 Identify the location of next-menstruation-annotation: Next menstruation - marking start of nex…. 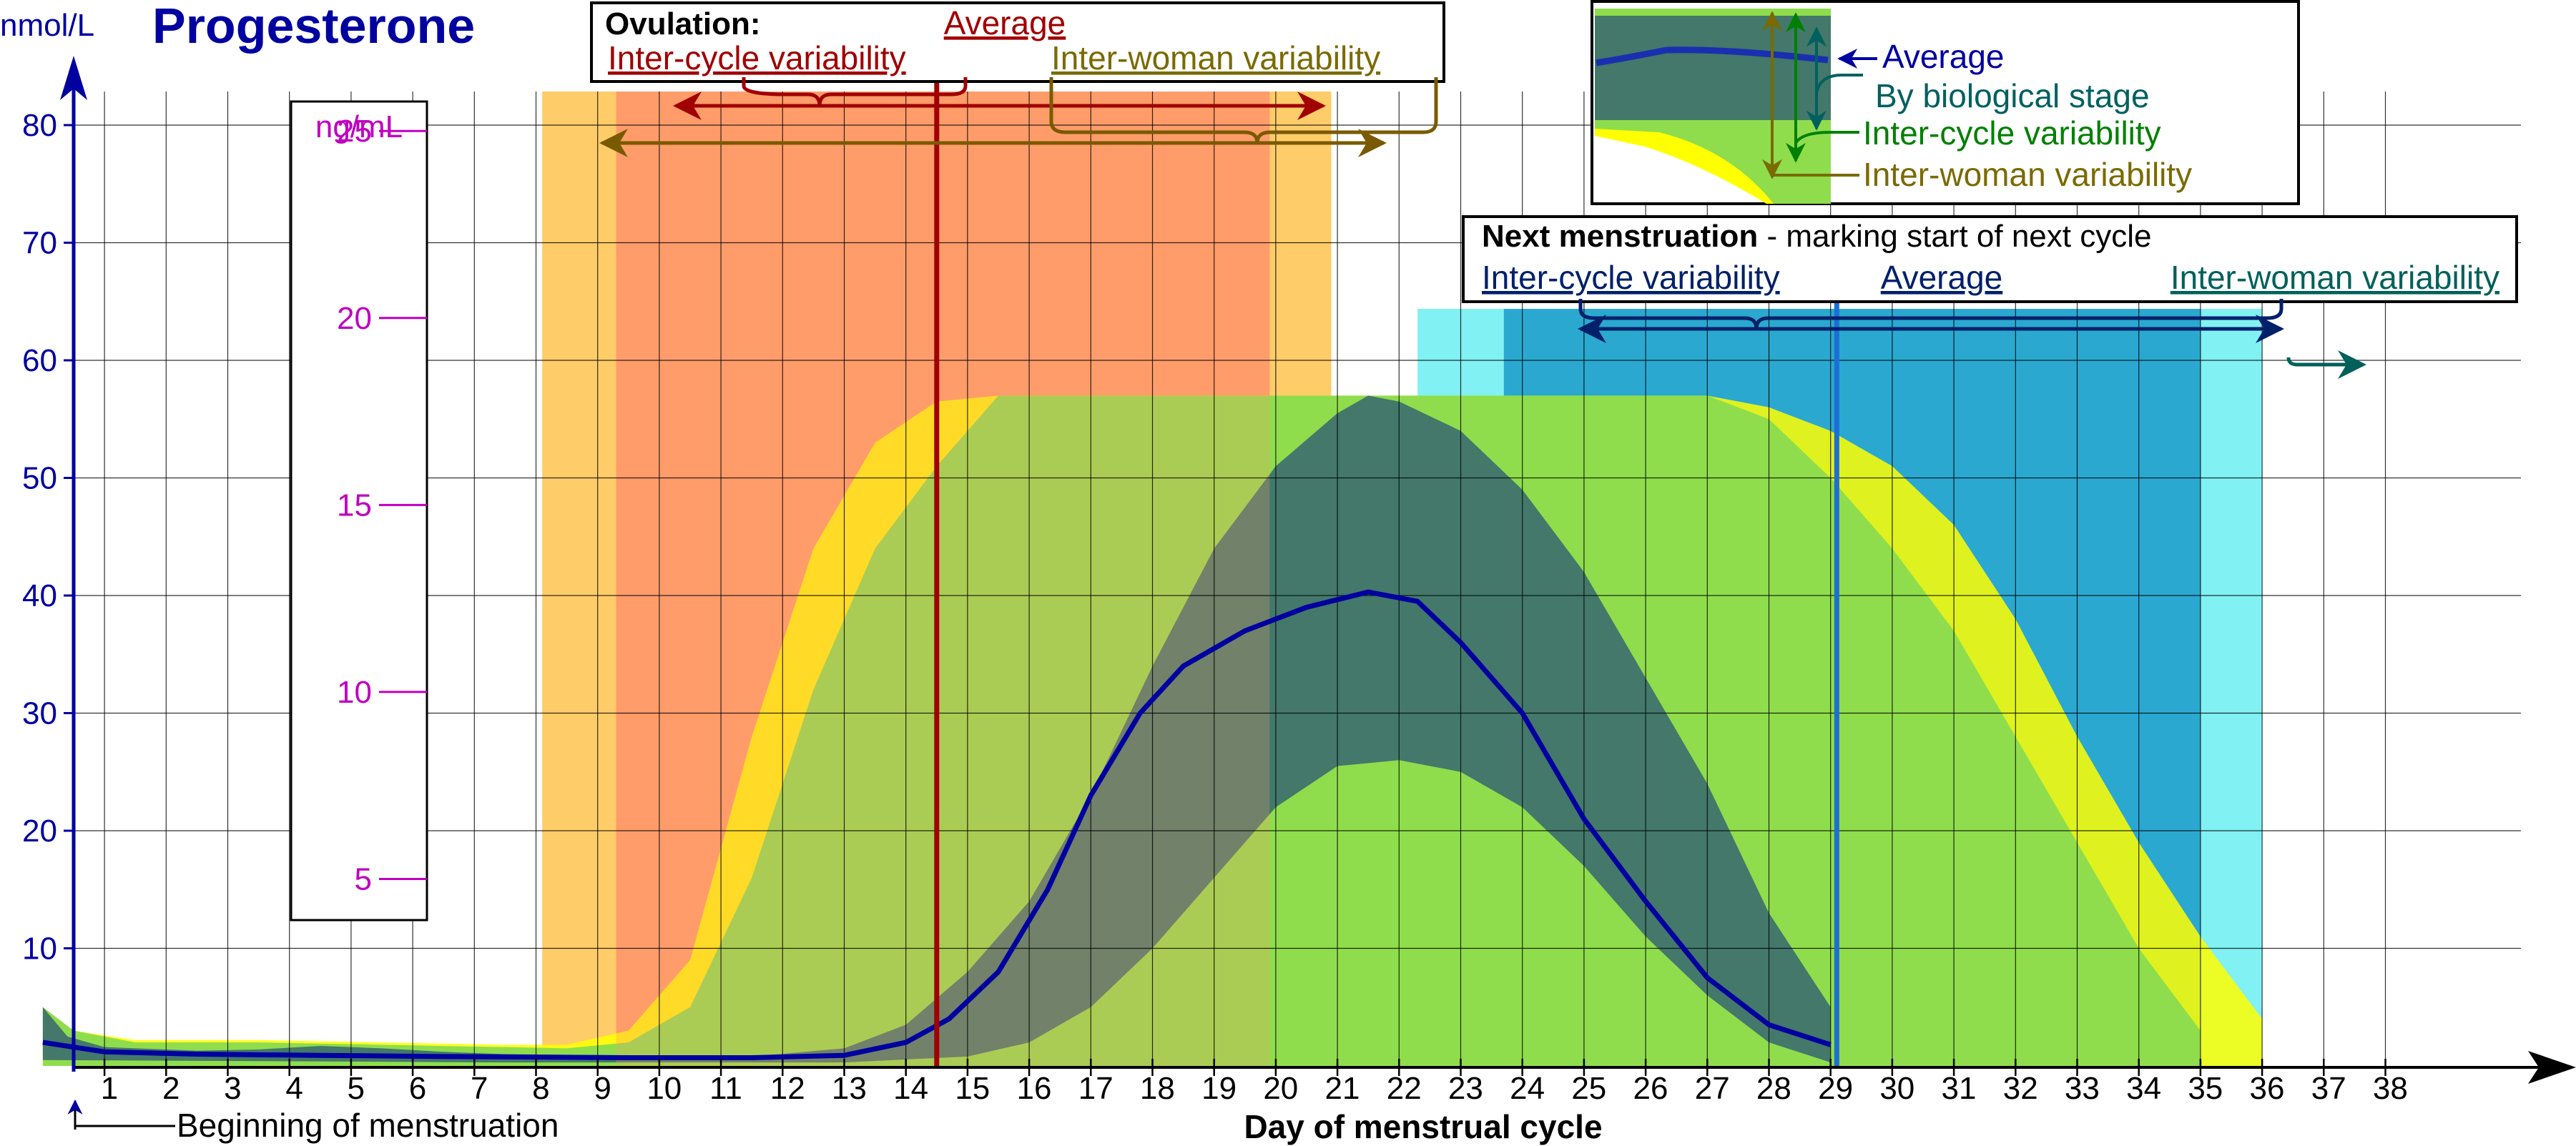
(1990, 297).